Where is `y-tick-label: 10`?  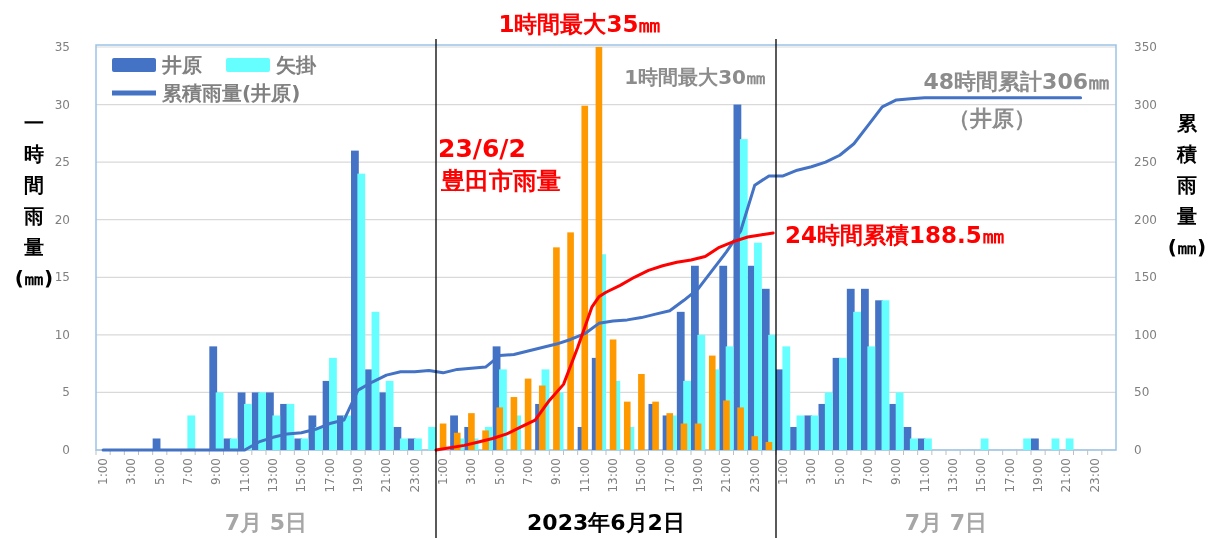
y-tick-label: 10 is located at coordinates (62, 334).